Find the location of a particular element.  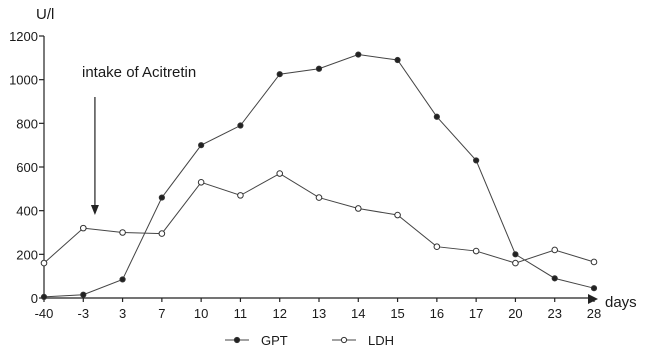

legend-label: LDH is located at coordinates (381, 340).